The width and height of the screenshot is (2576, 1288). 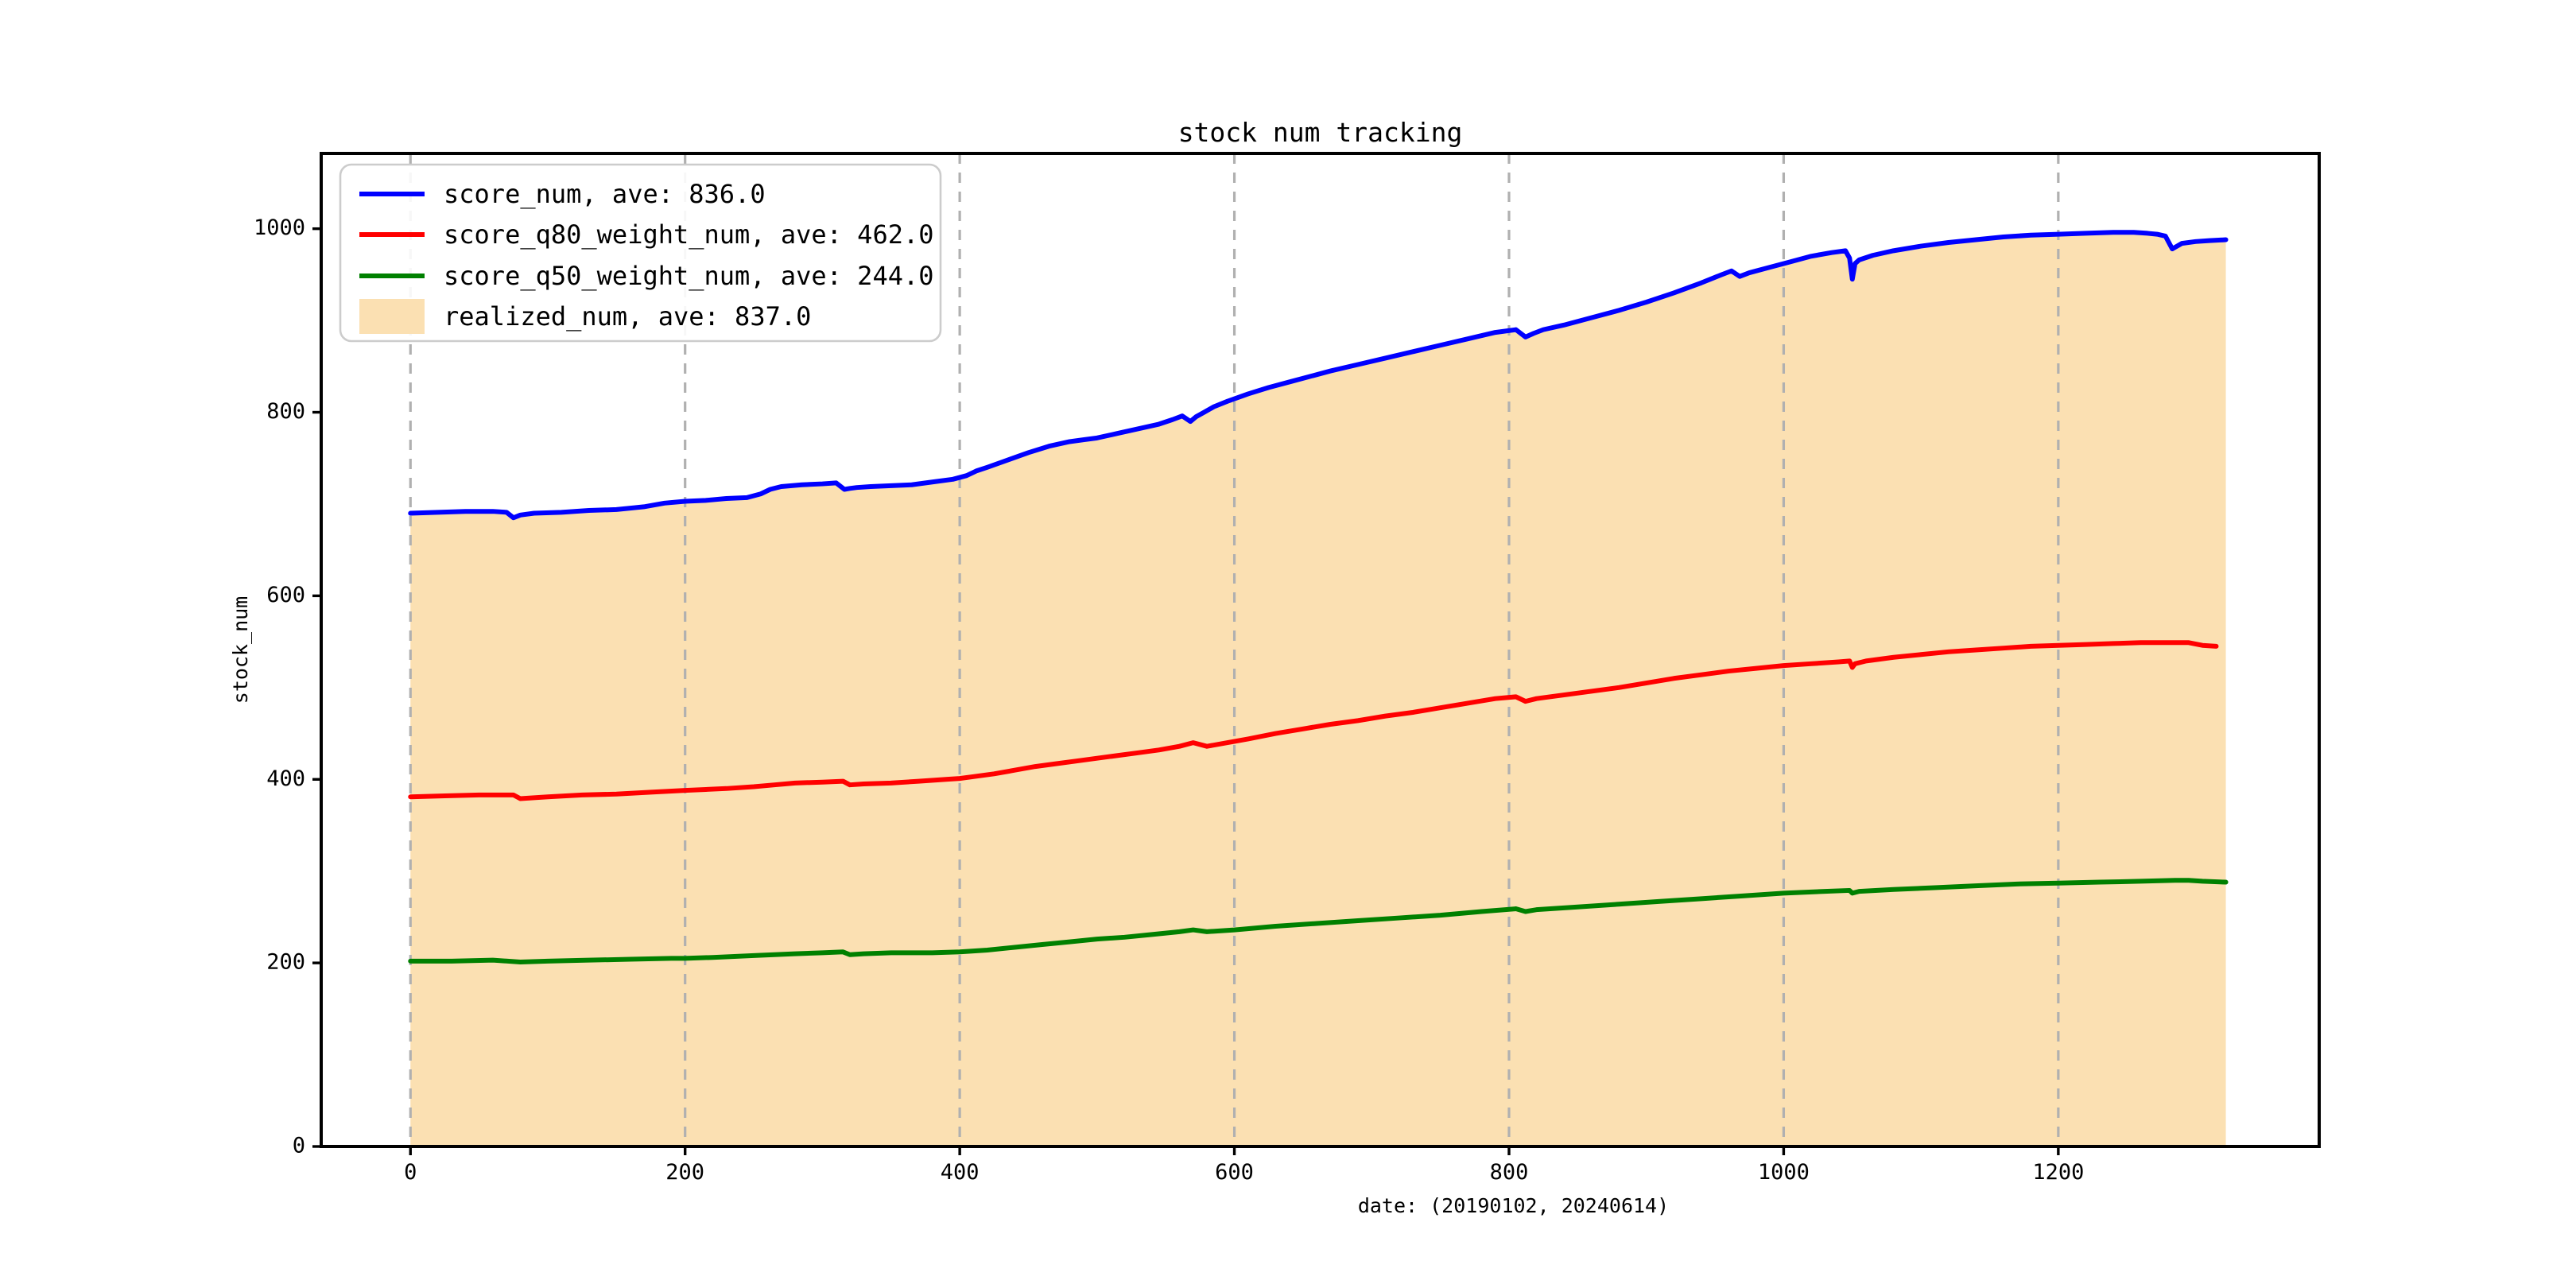 What do you see at coordinates (285, 963) in the screenshot?
I see `ytick-label-200: 200` at bounding box center [285, 963].